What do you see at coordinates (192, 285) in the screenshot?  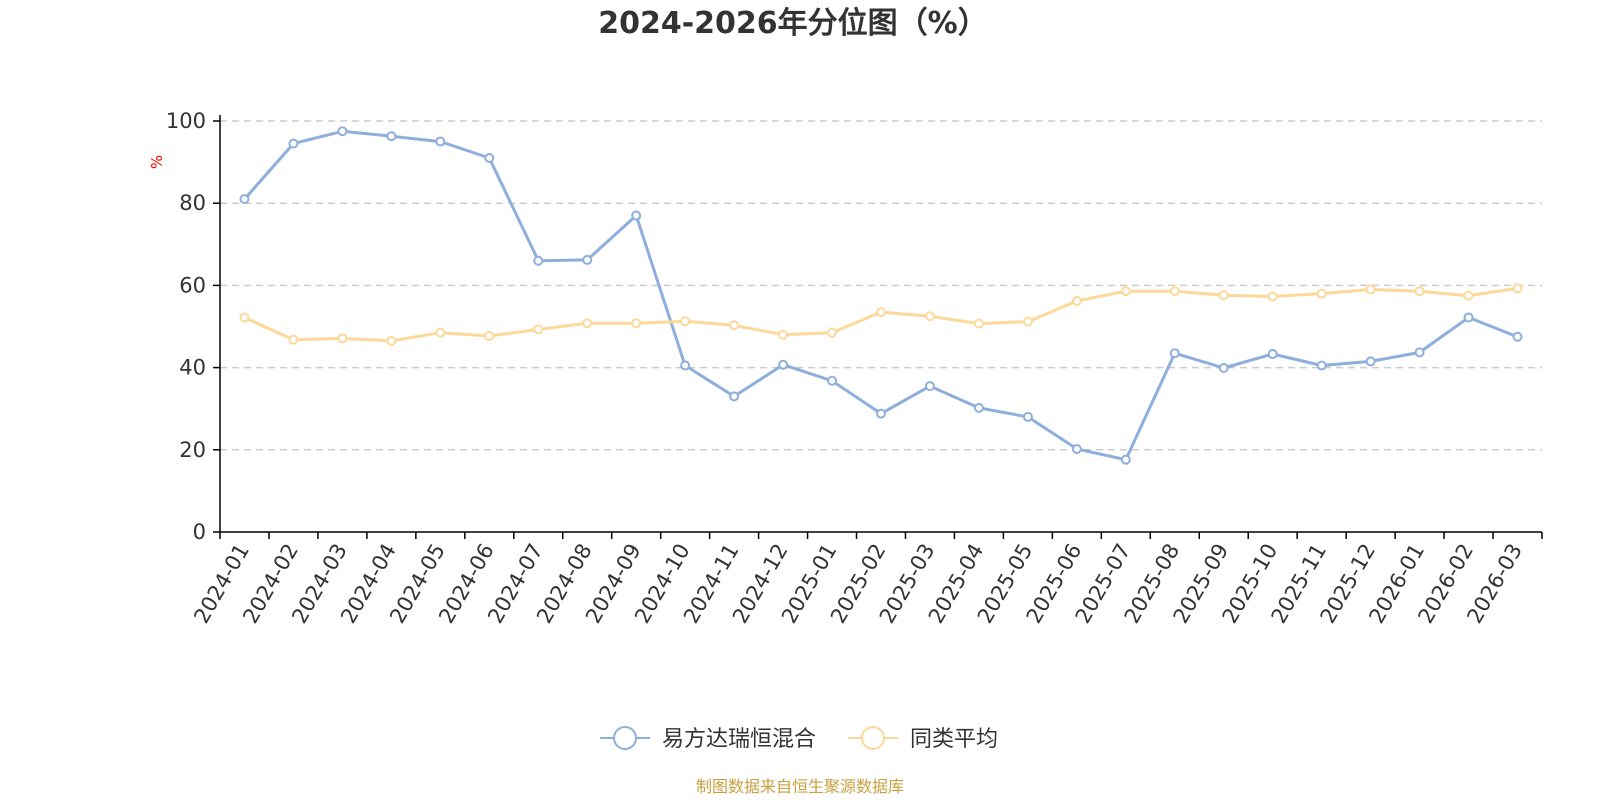 I see `y-tick-label-60: 60` at bounding box center [192, 285].